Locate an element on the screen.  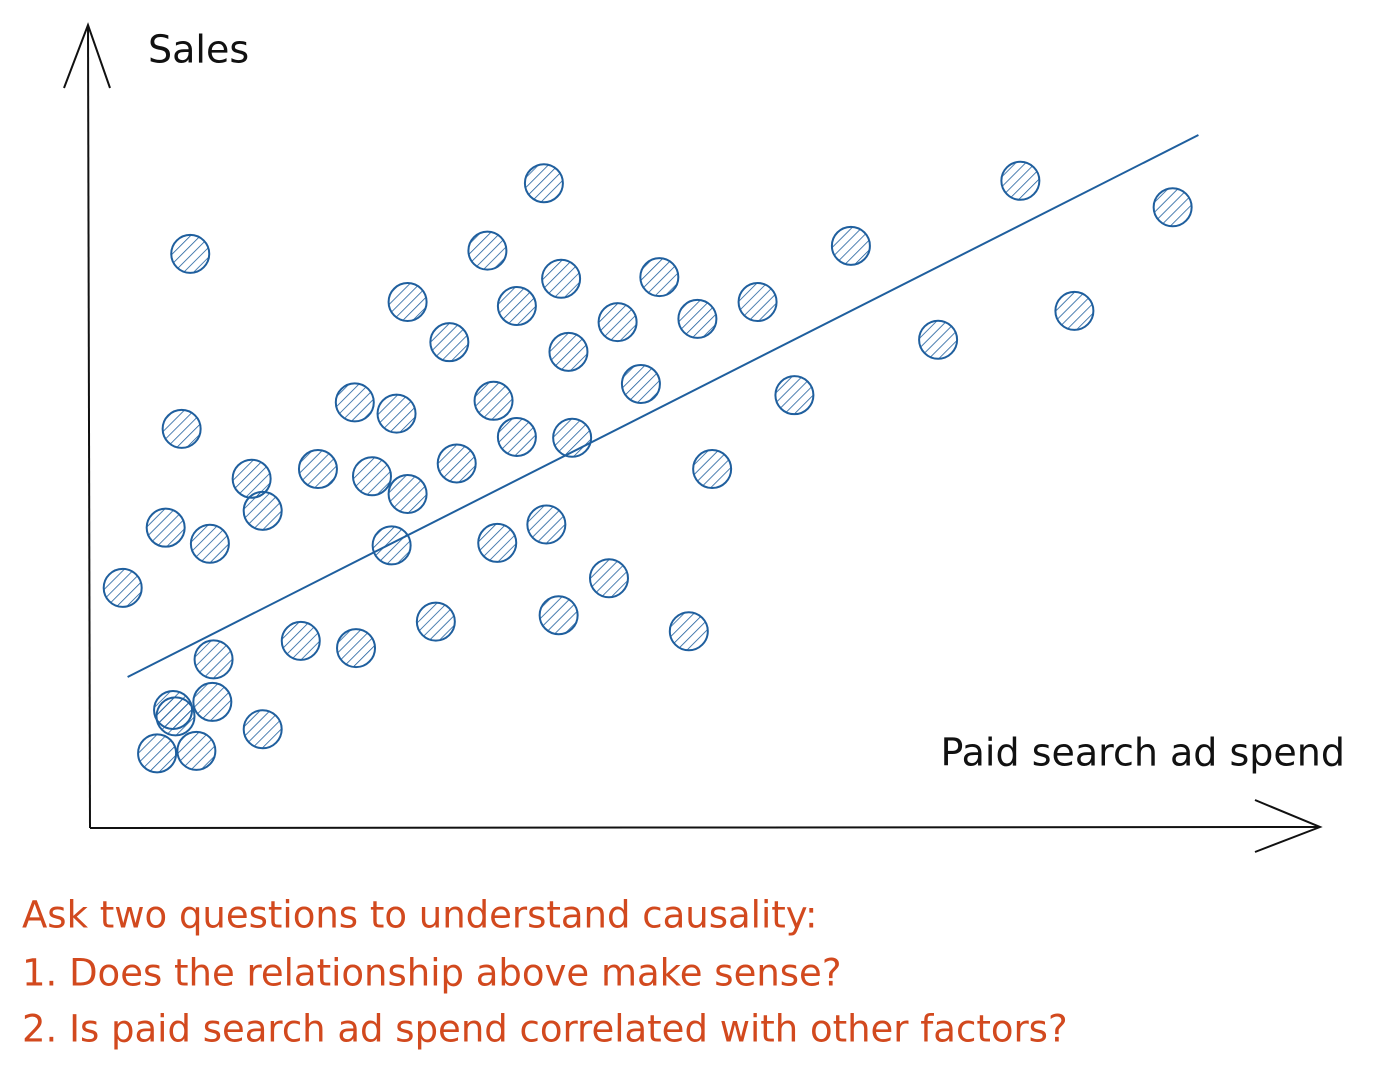
y-axis-arrow is located at coordinates (87, 55).